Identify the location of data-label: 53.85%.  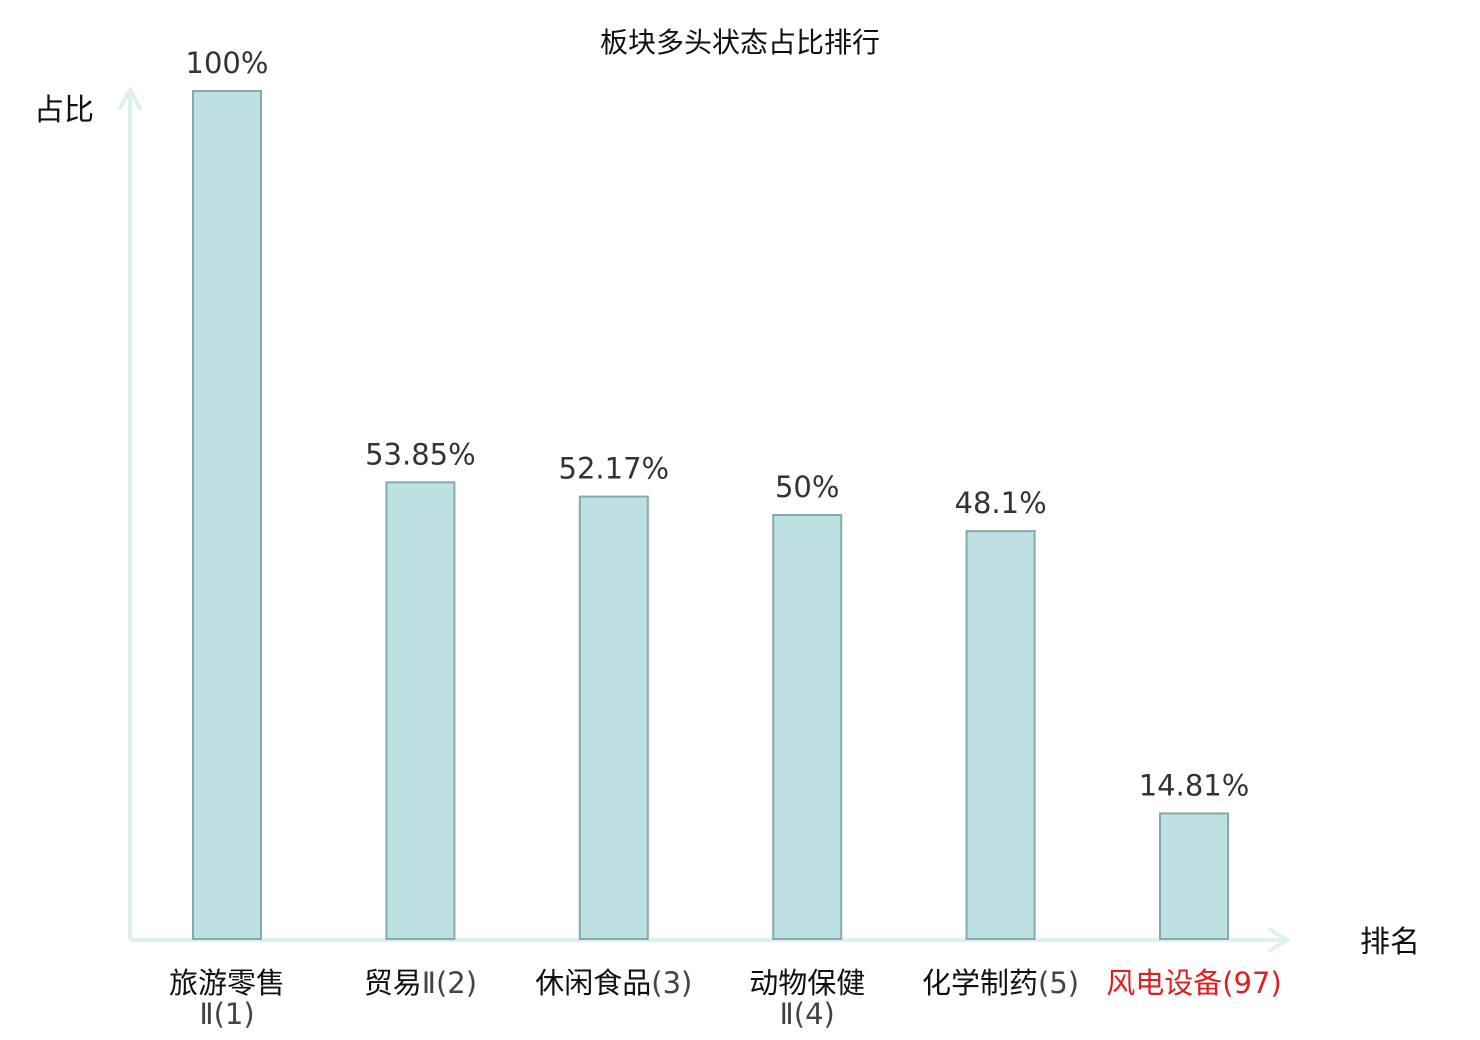
(420, 454).